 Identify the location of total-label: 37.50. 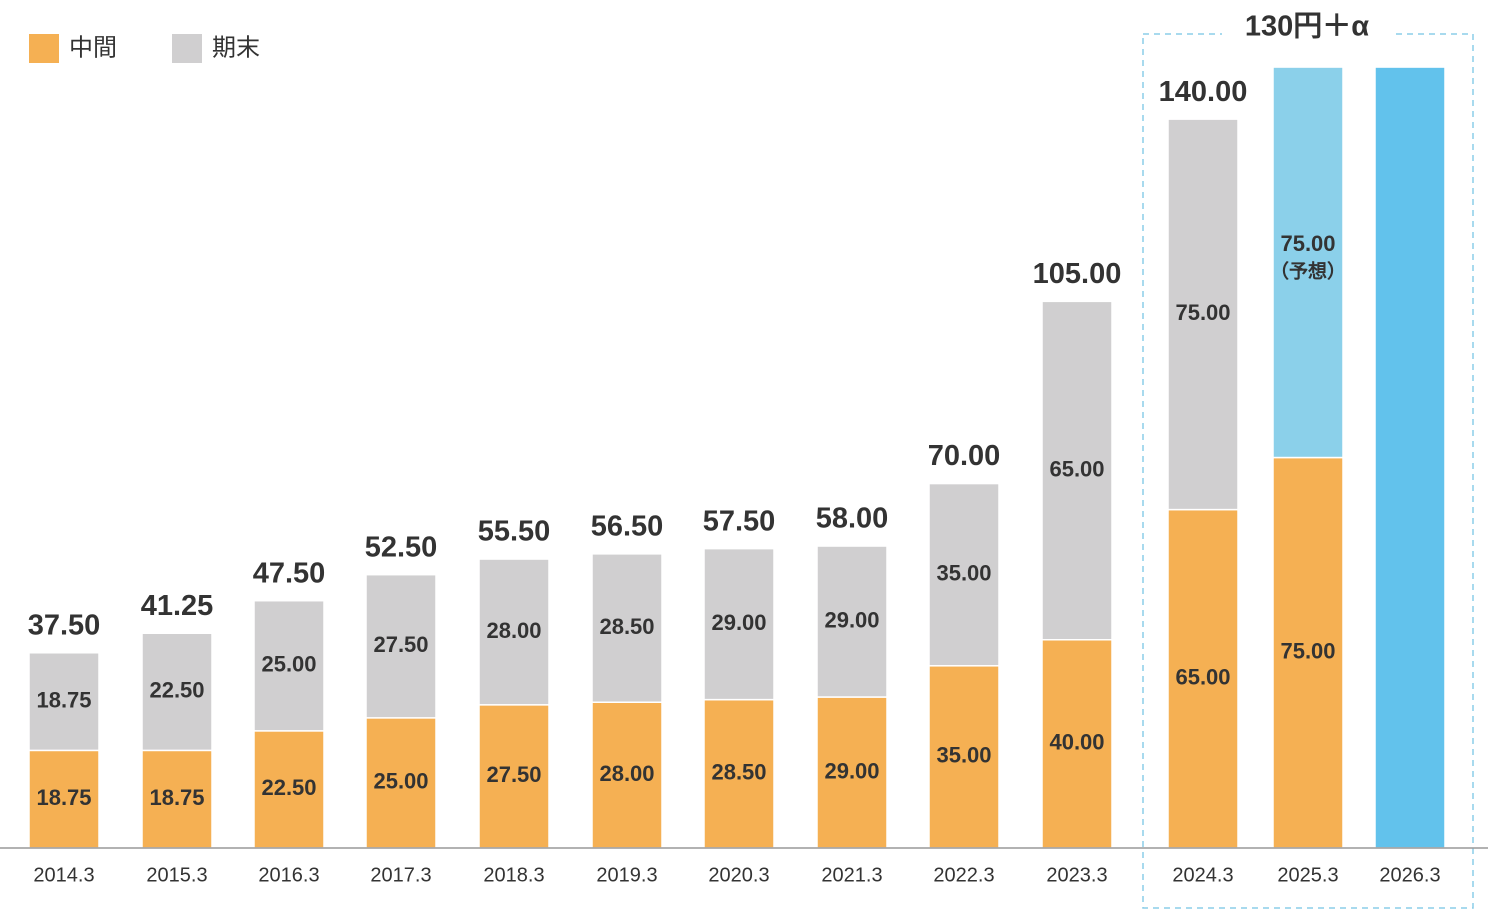
(64, 625).